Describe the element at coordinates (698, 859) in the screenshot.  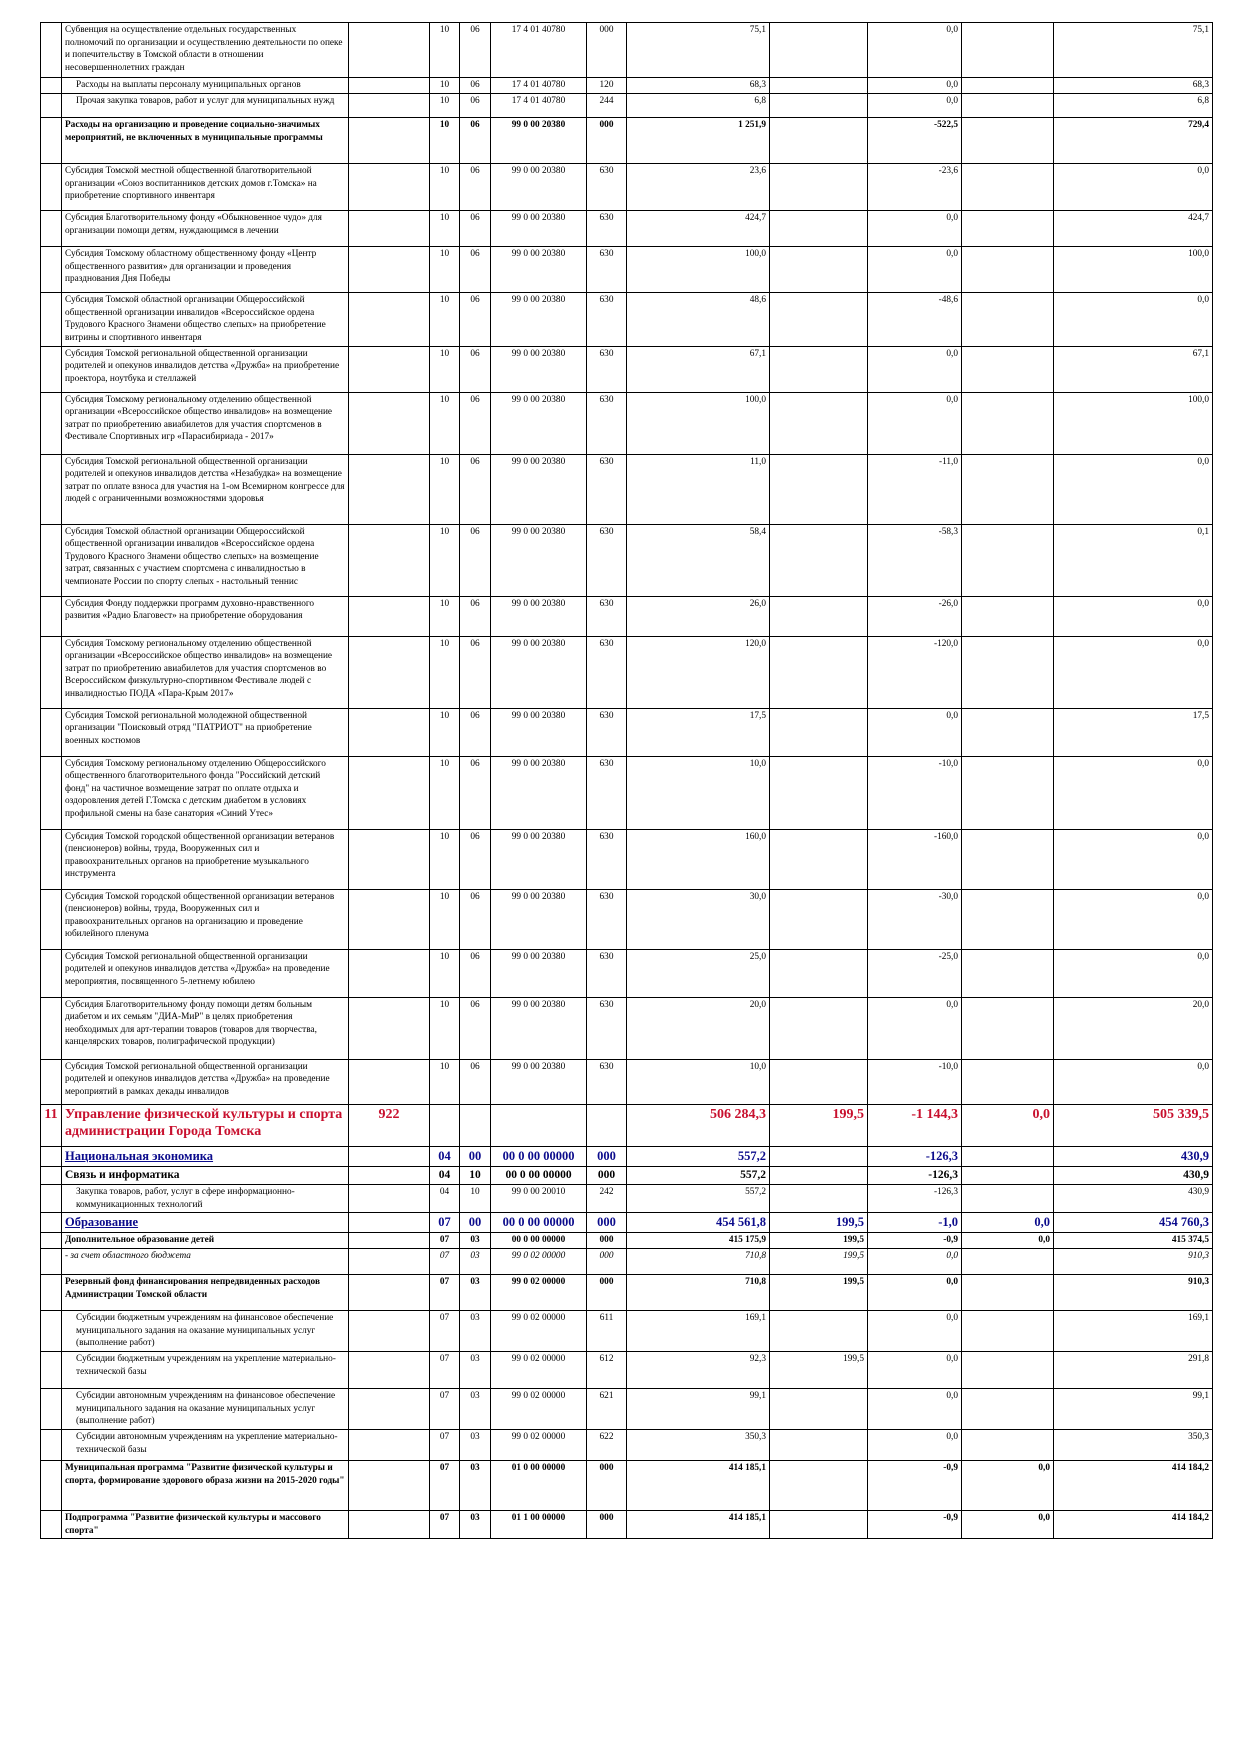
I see `cell-v1: 160,0` at that location.